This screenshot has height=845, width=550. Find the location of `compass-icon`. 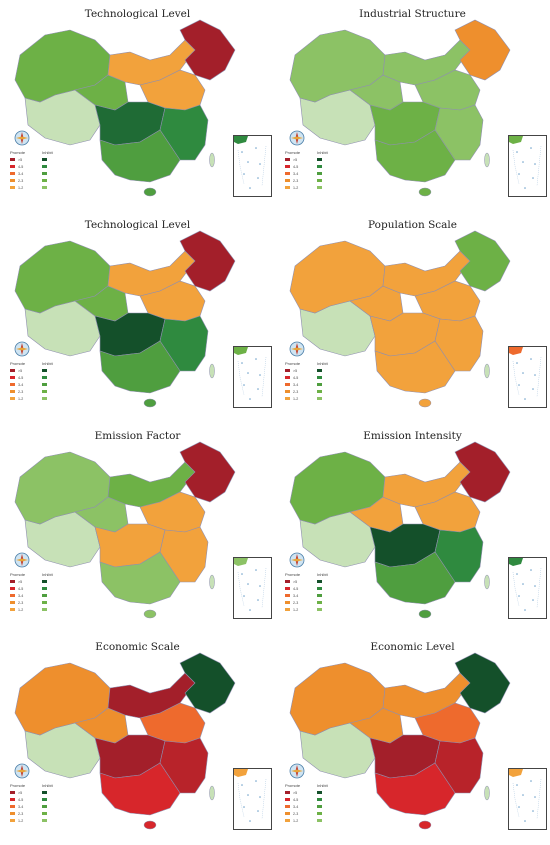

compass-icon is located at coordinates (297, 771).